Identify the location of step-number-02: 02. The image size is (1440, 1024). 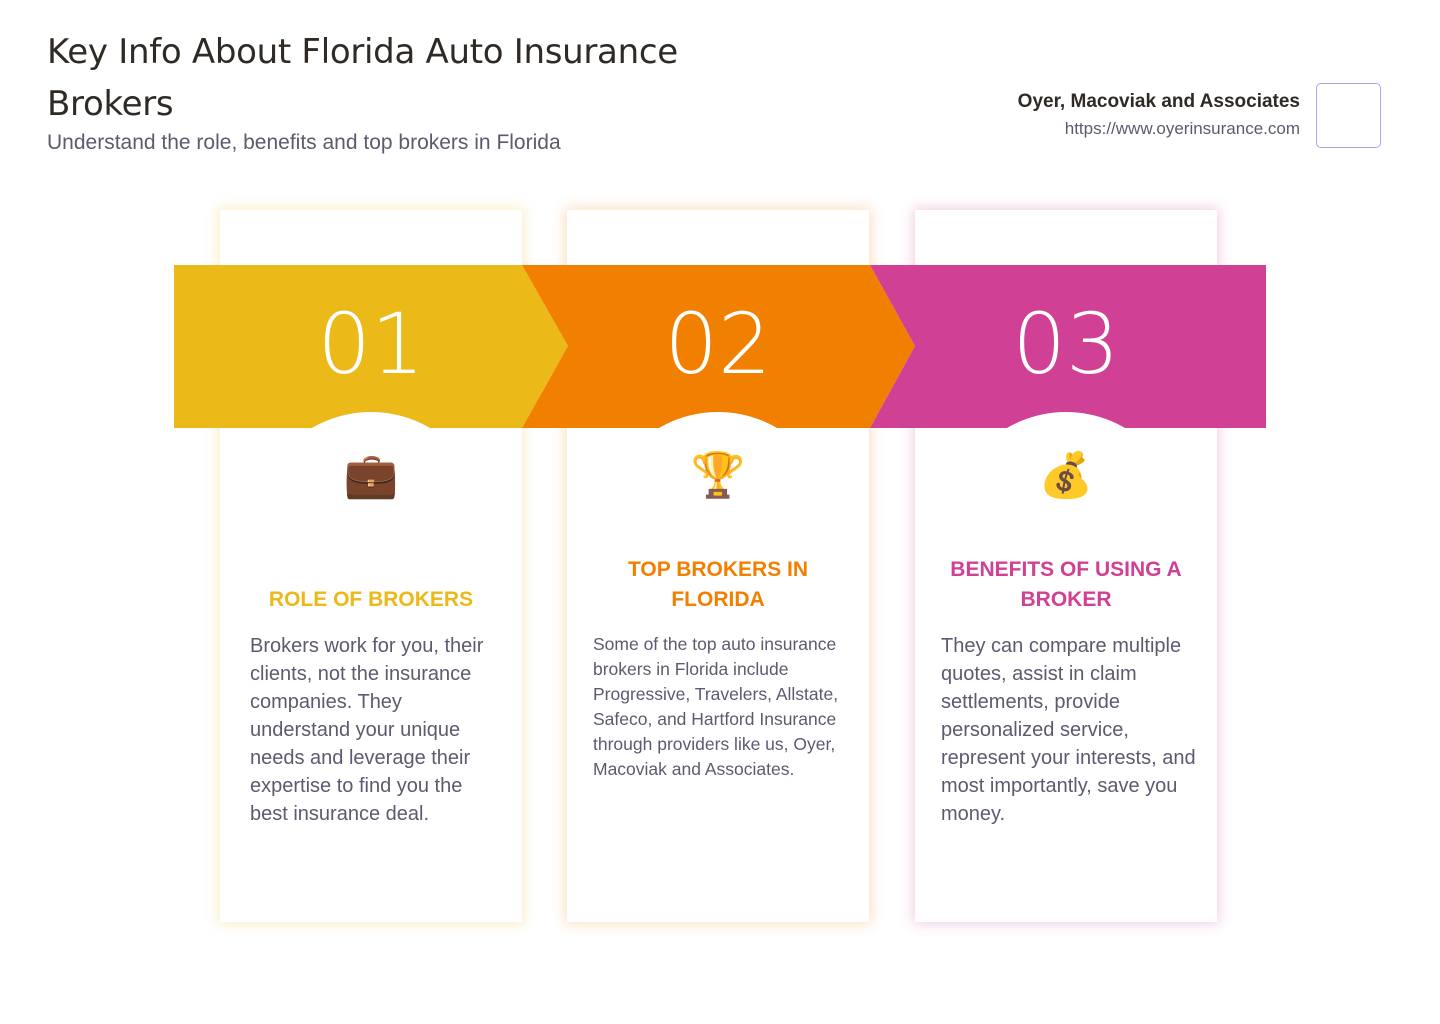
(718, 344).